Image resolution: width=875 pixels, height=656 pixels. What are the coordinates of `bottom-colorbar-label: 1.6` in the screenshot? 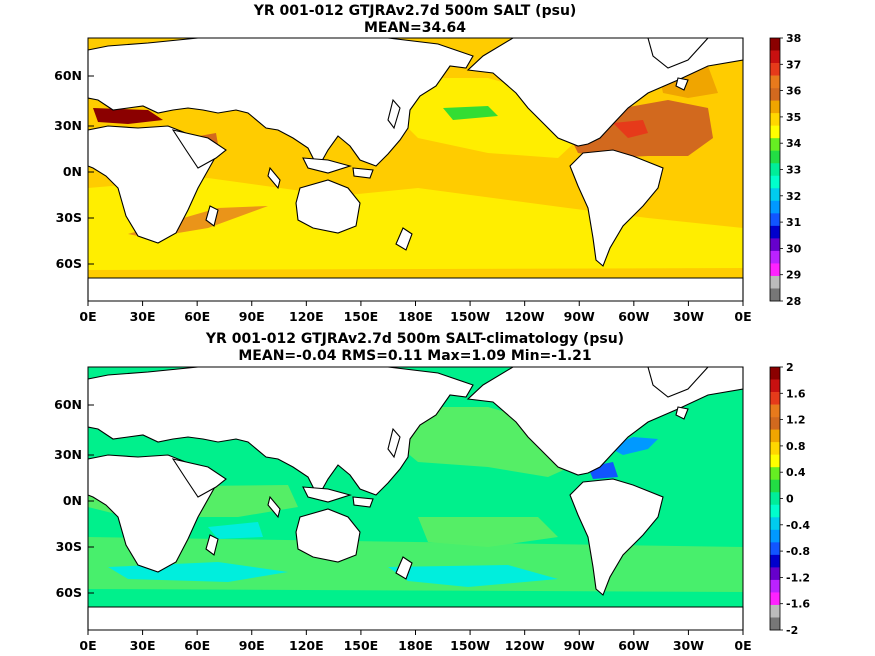 It's located at (796, 393).